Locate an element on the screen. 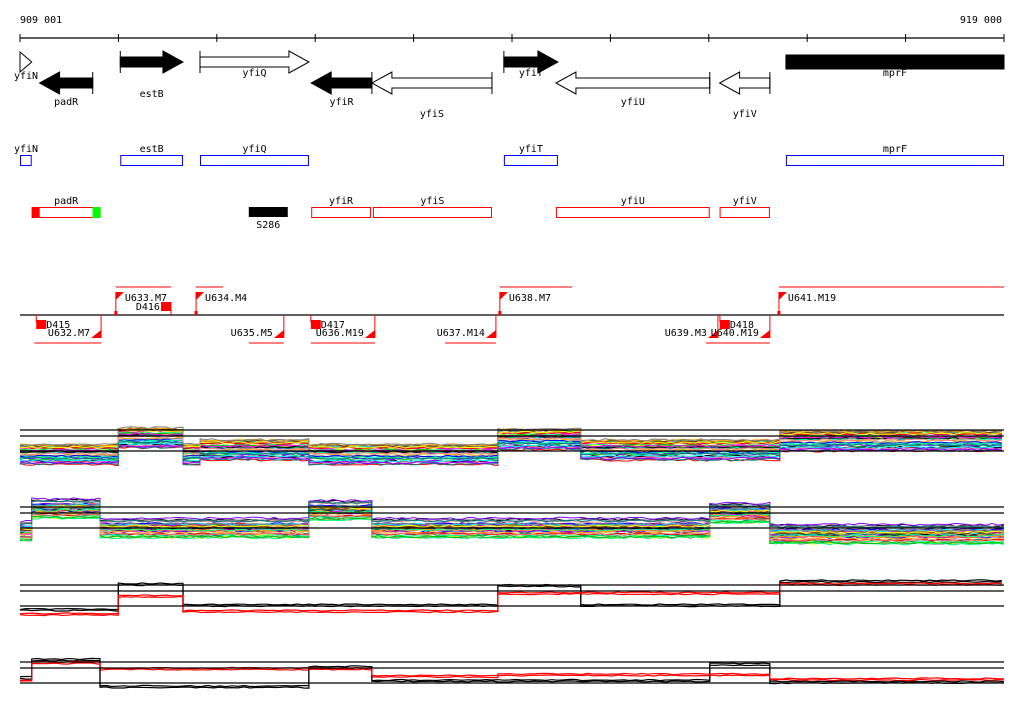 The height and width of the screenshot is (714, 1024). feature-label-U635.M5: U635.M5 is located at coordinates (252, 333).